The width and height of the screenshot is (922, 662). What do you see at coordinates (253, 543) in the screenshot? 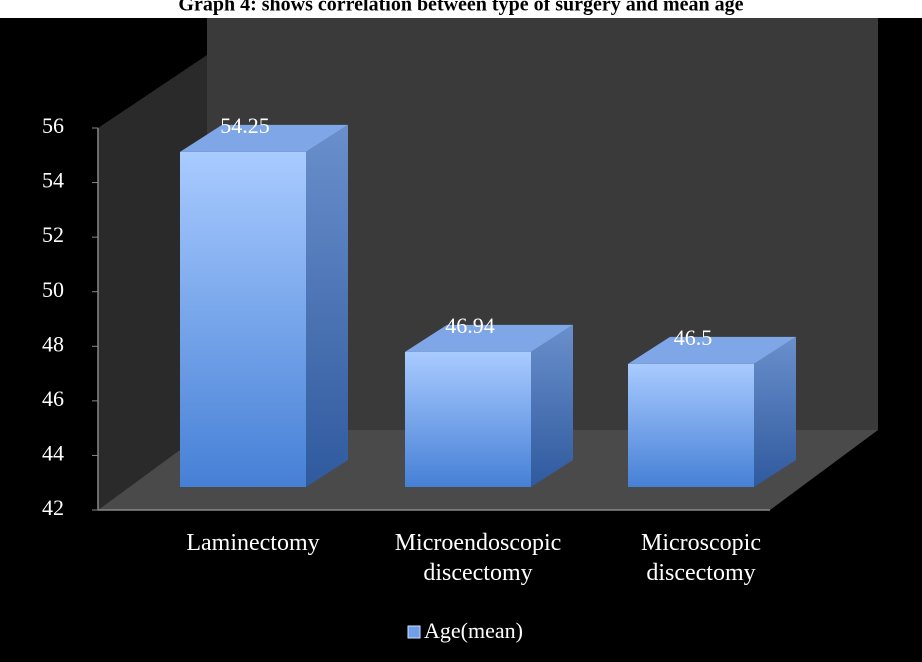
I see `x-tick-label: Laminectomy` at bounding box center [253, 543].